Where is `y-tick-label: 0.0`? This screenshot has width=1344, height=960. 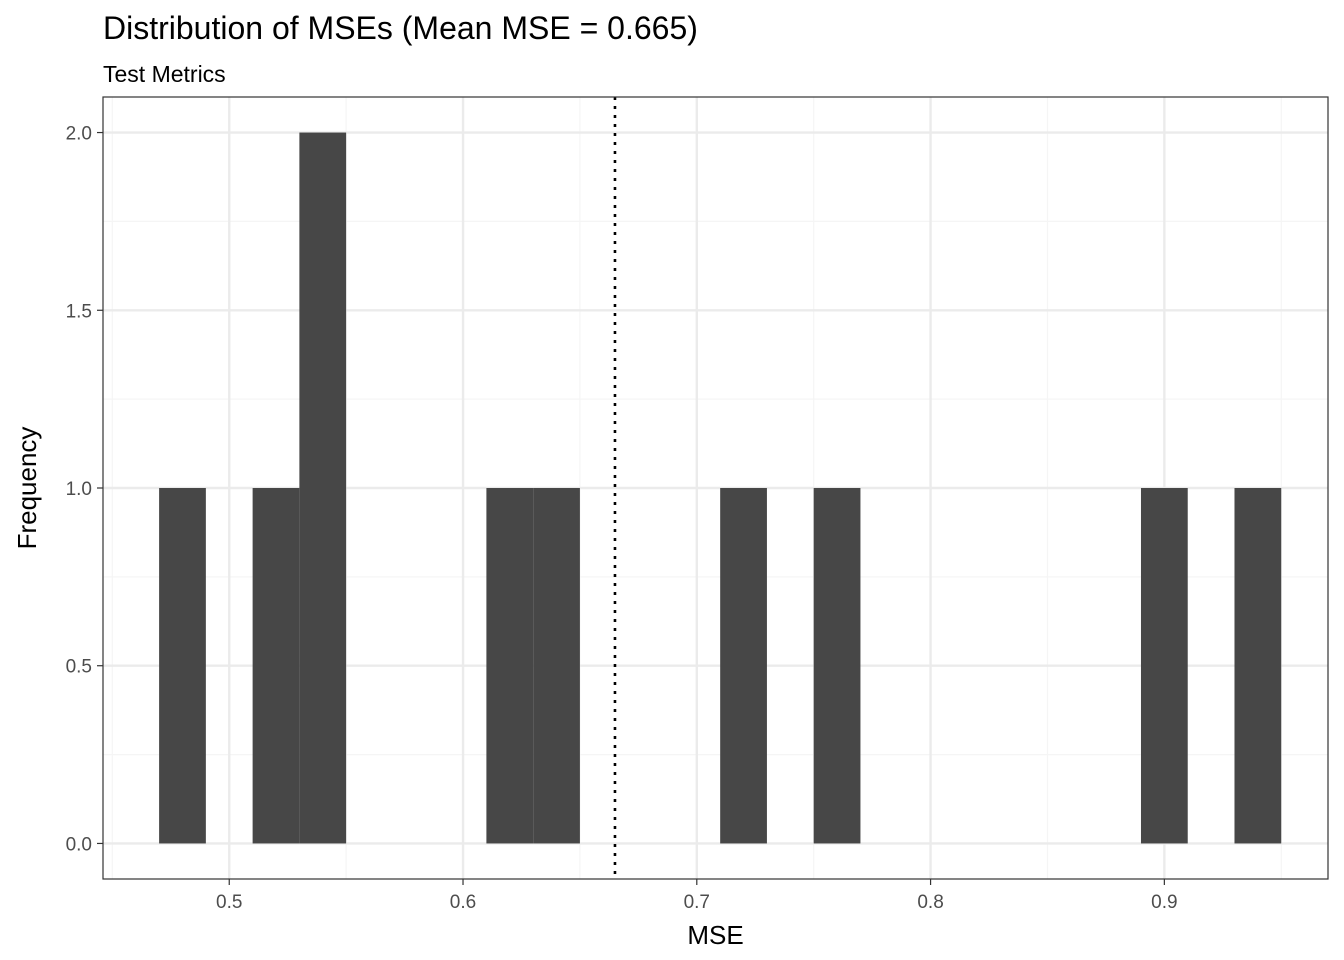
y-tick-label: 0.0 is located at coordinates (79, 844).